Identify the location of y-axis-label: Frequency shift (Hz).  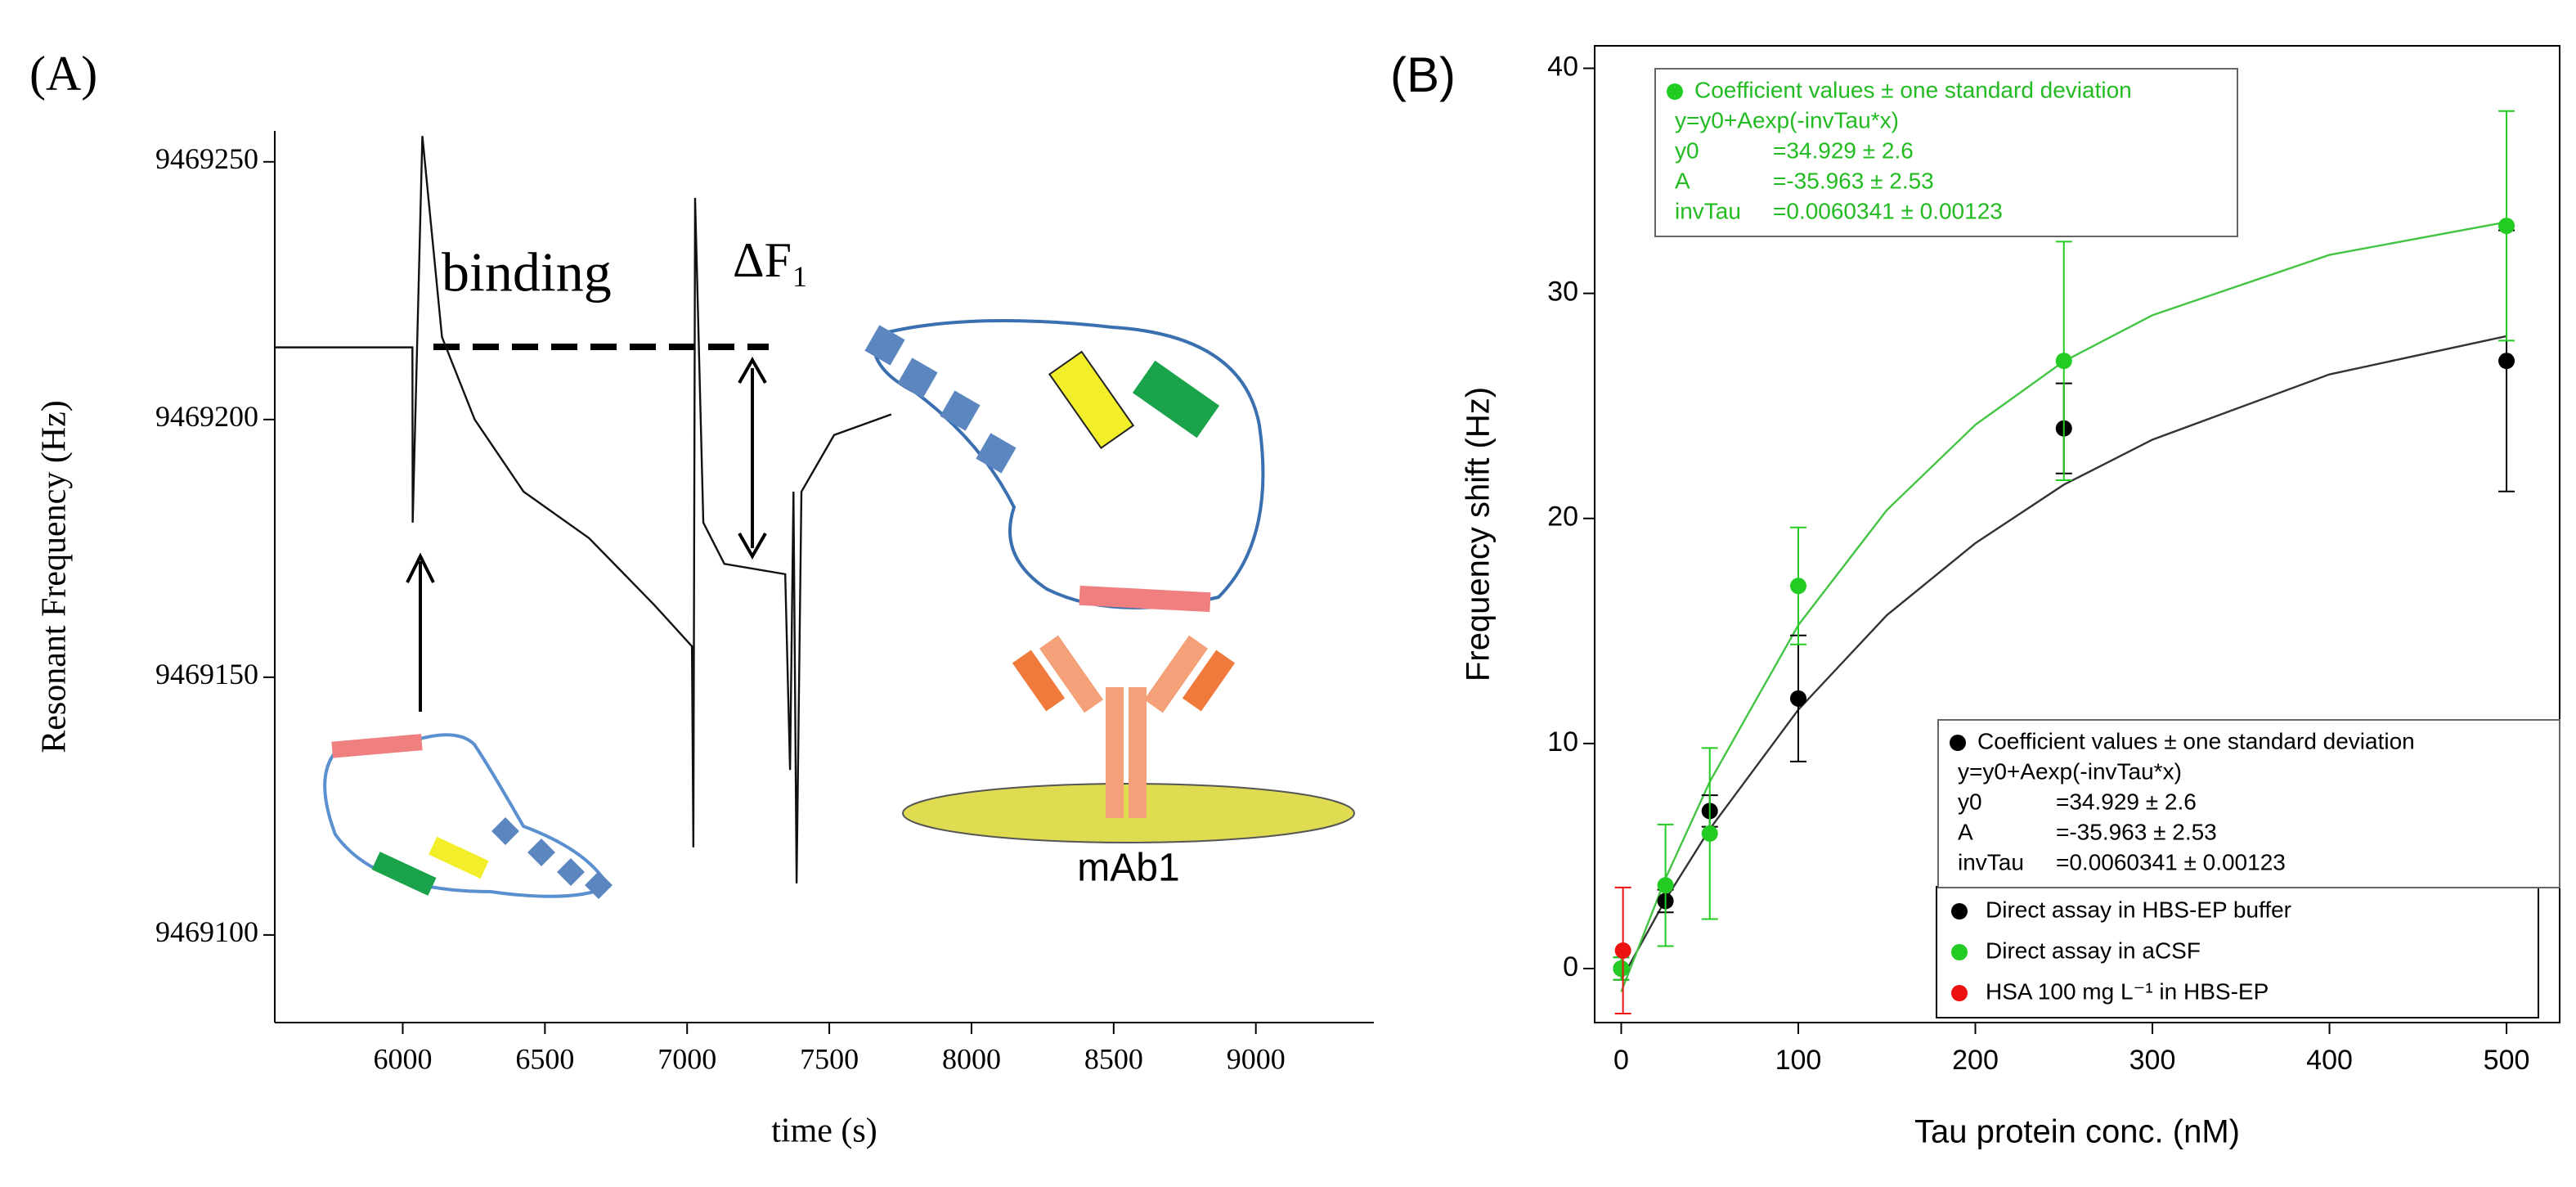
(1479, 534).